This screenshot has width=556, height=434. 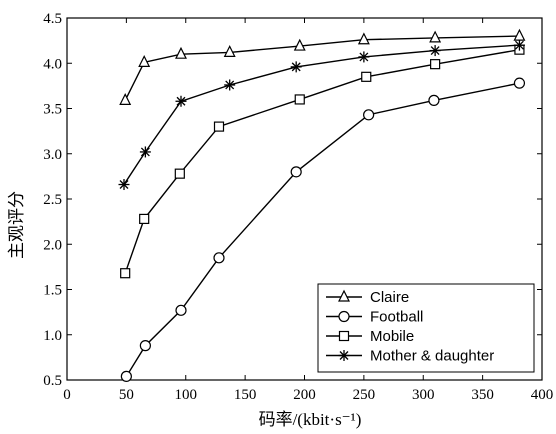 I want to click on legend-label: Mobile, so click(x=392, y=336).